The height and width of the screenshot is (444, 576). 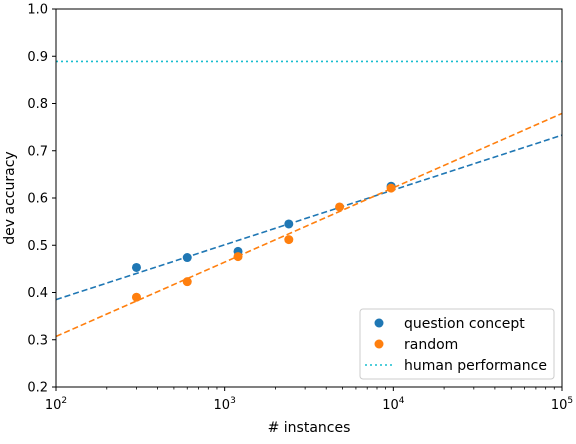 What do you see at coordinates (37, 104) in the screenshot?
I see `y-tick-label: 0.8` at bounding box center [37, 104].